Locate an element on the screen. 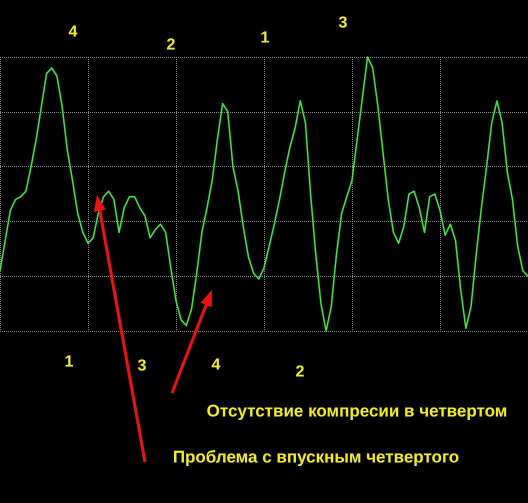  text: Отсутствие компресии в четвертом is located at coordinates (357, 411).